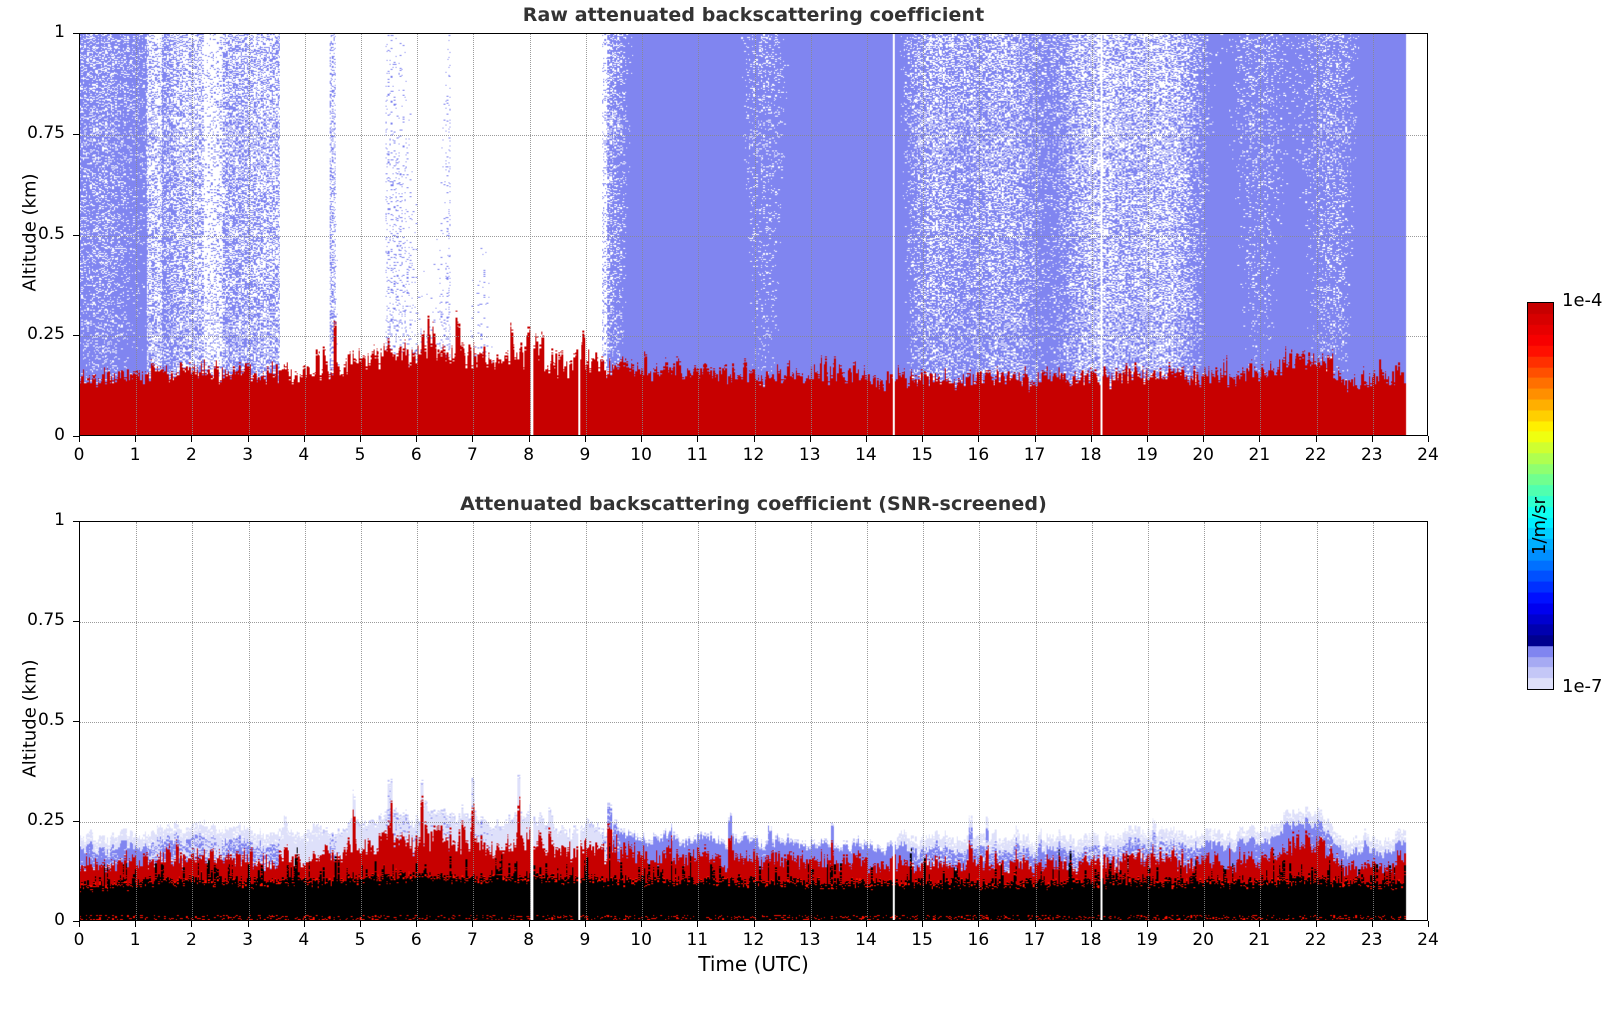 Image resolution: width=1621 pixels, height=1020 pixels. What do you see at coordinates (416, 455) in the screenshot?
I see `x-tick-label: 6` at bounding box center [416, 455].